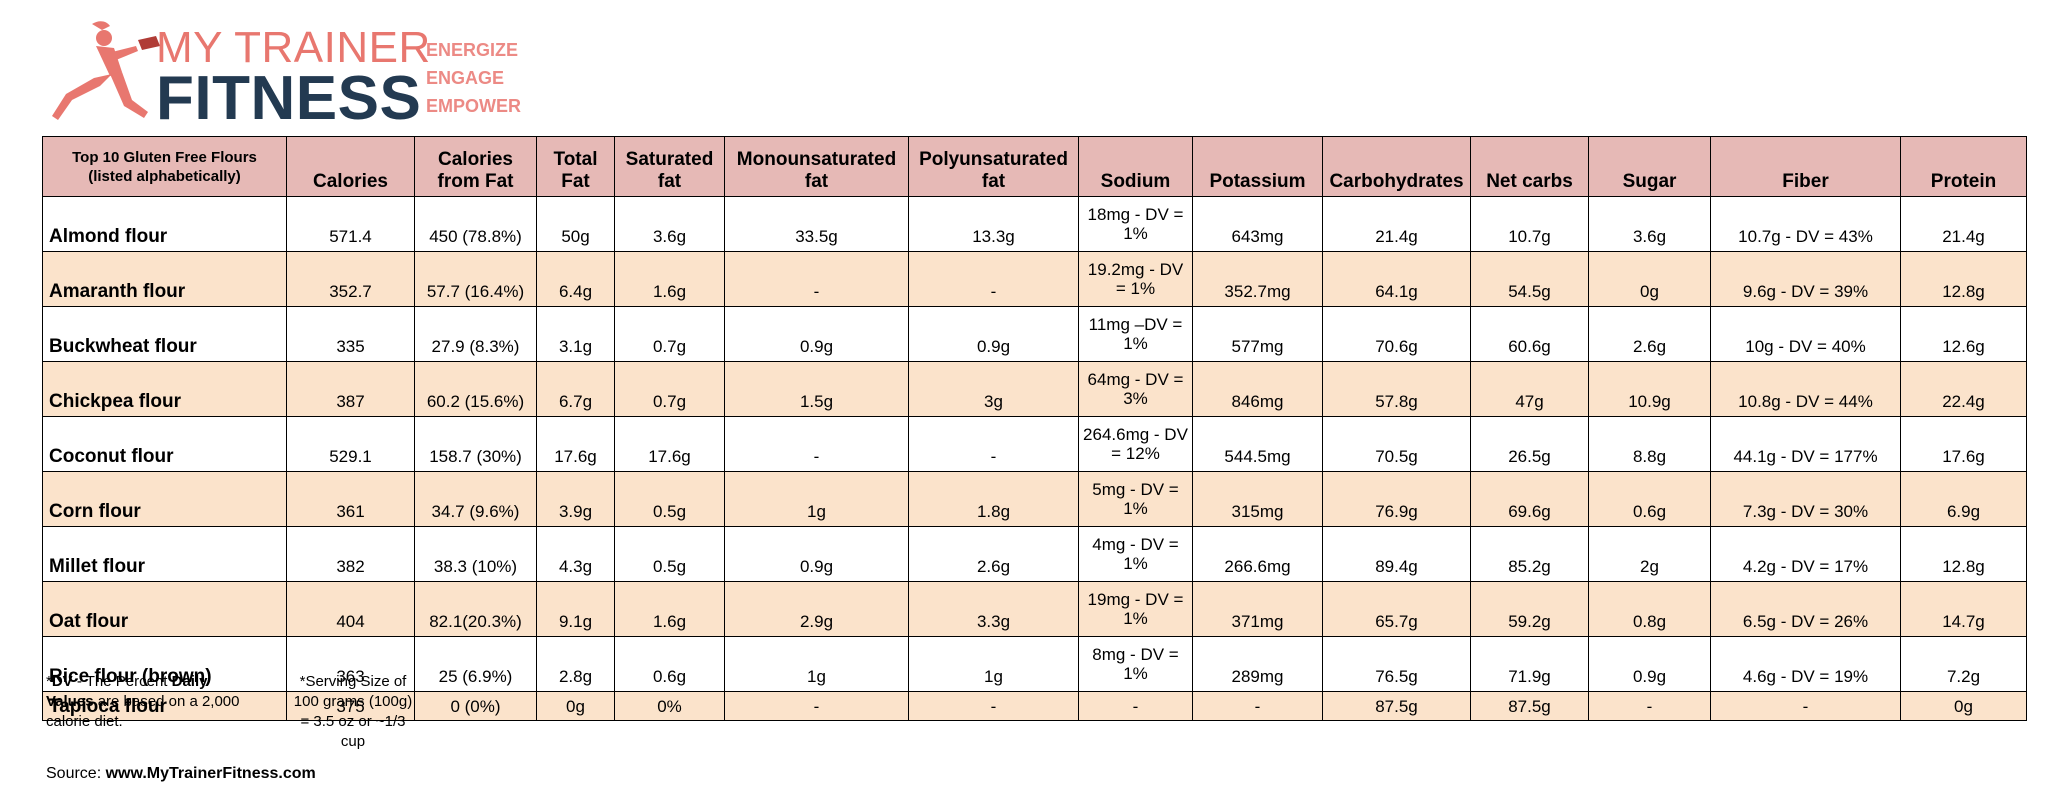 The image size is (2052, 808). Describe the element at coordinates (1805, 554) in the screenshot. I see `table-cell: 4.2g - DV = 17%` at that location.